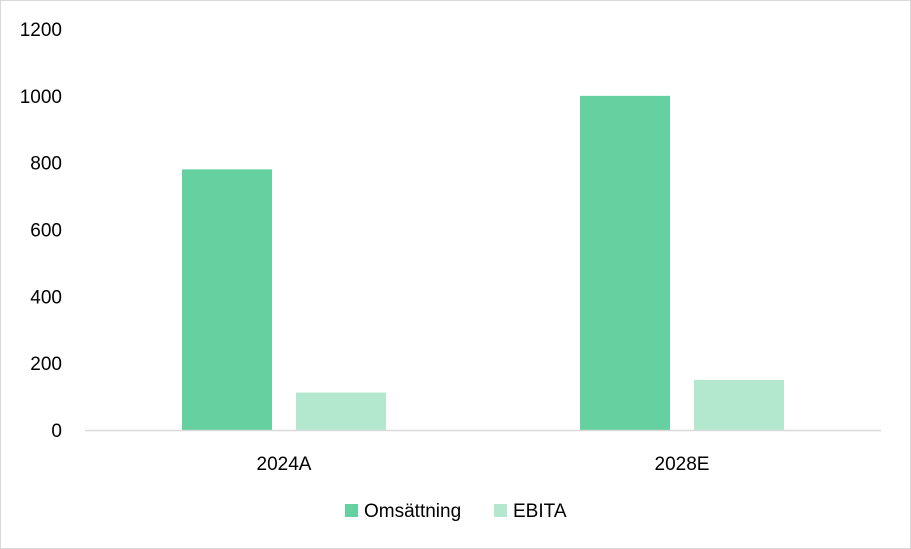 The width and height of the screenshot is (911, 549). I want to click on bar-omsättning-2028e, so click(625, 262).